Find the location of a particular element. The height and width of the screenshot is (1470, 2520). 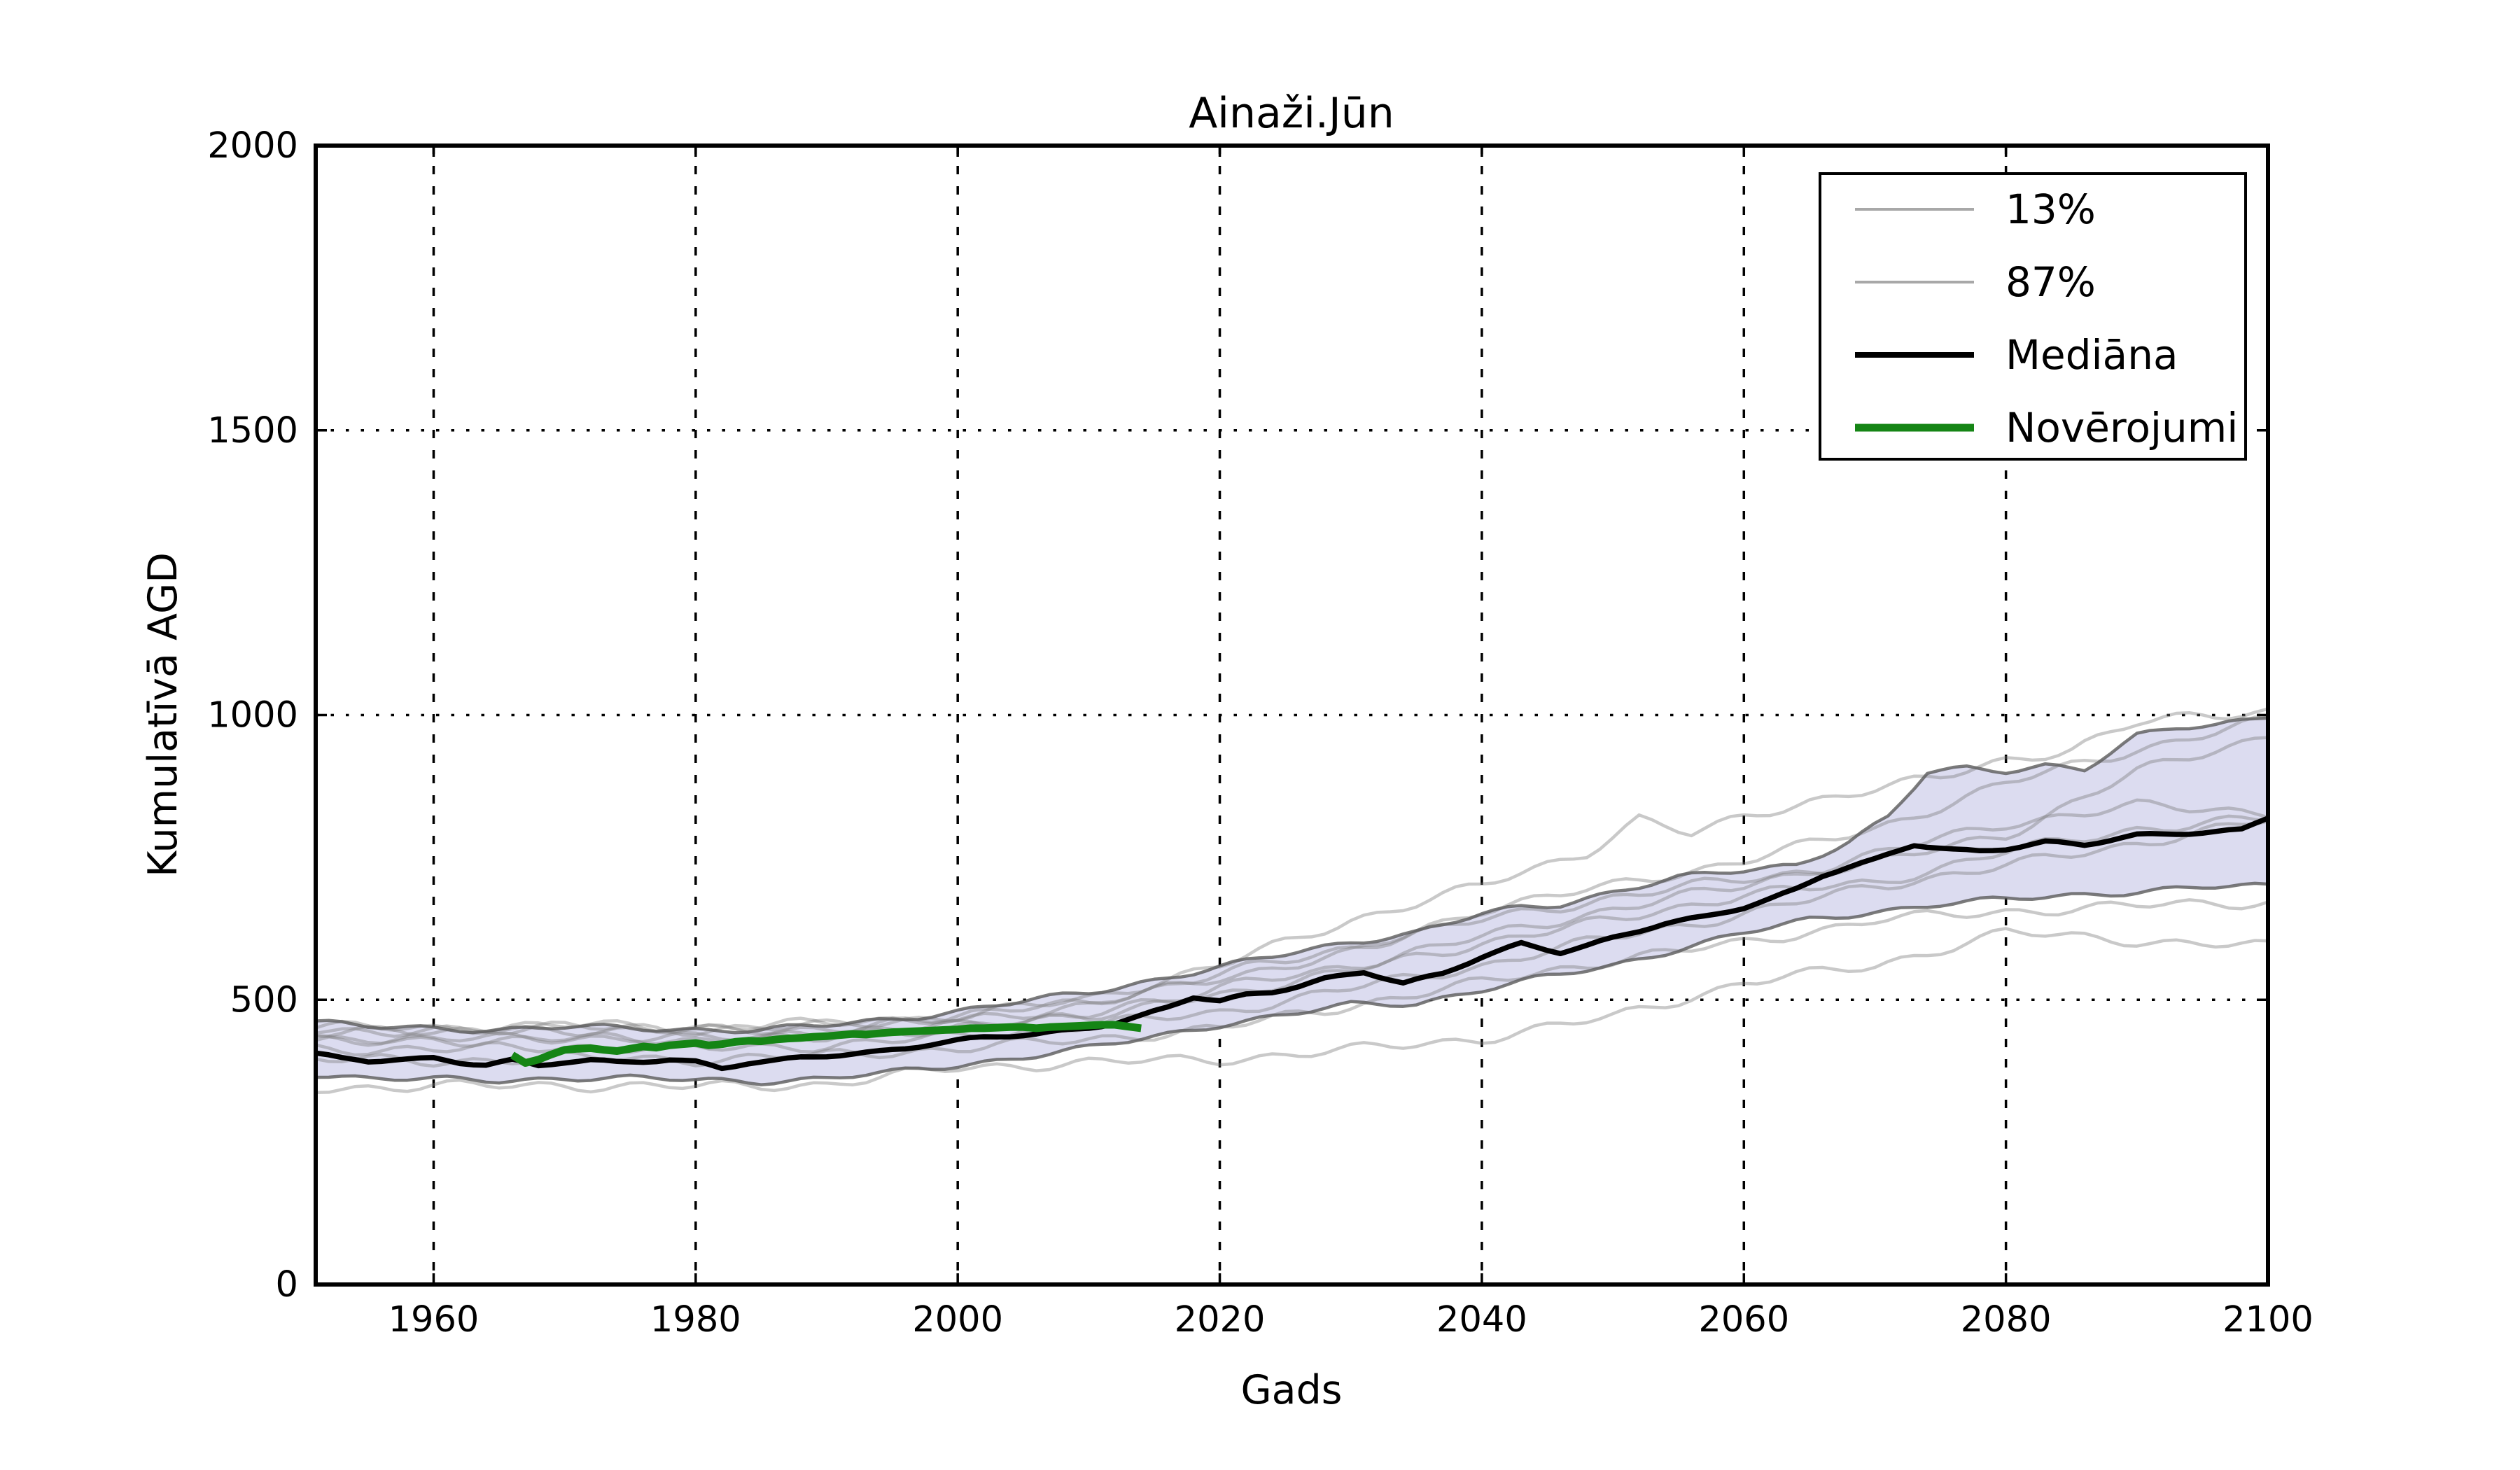

legend-box is located at coordinates (2033, 316).